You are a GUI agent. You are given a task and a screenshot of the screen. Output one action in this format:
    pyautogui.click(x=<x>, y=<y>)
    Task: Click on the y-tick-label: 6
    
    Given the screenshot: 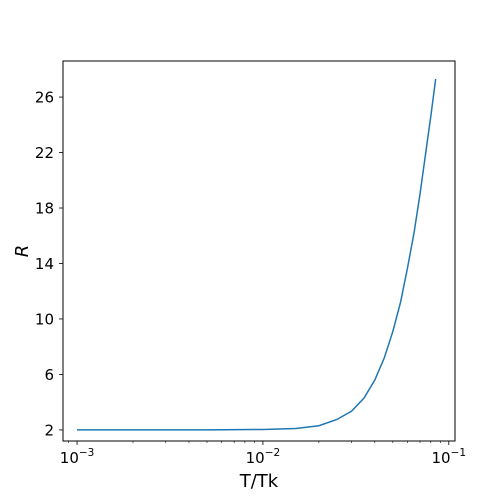 What is the action you would take?
    pyautogui.click(x=49, y=375)
    